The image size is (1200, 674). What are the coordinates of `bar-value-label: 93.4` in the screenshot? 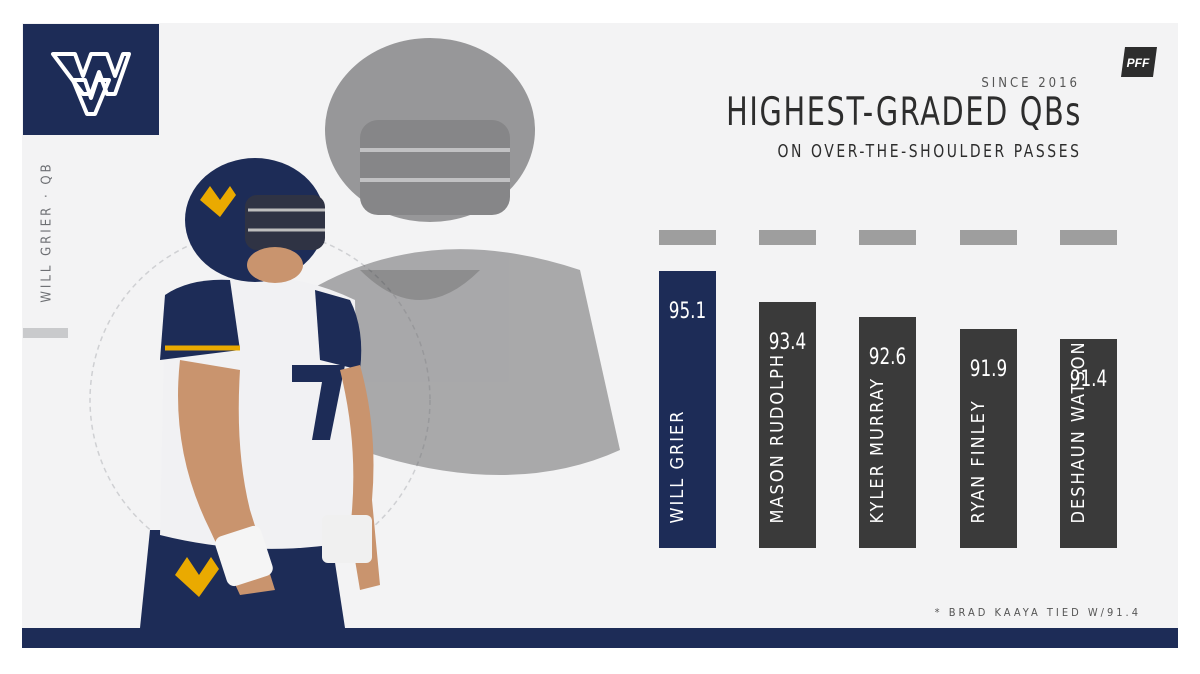 It's located at (787, 342).